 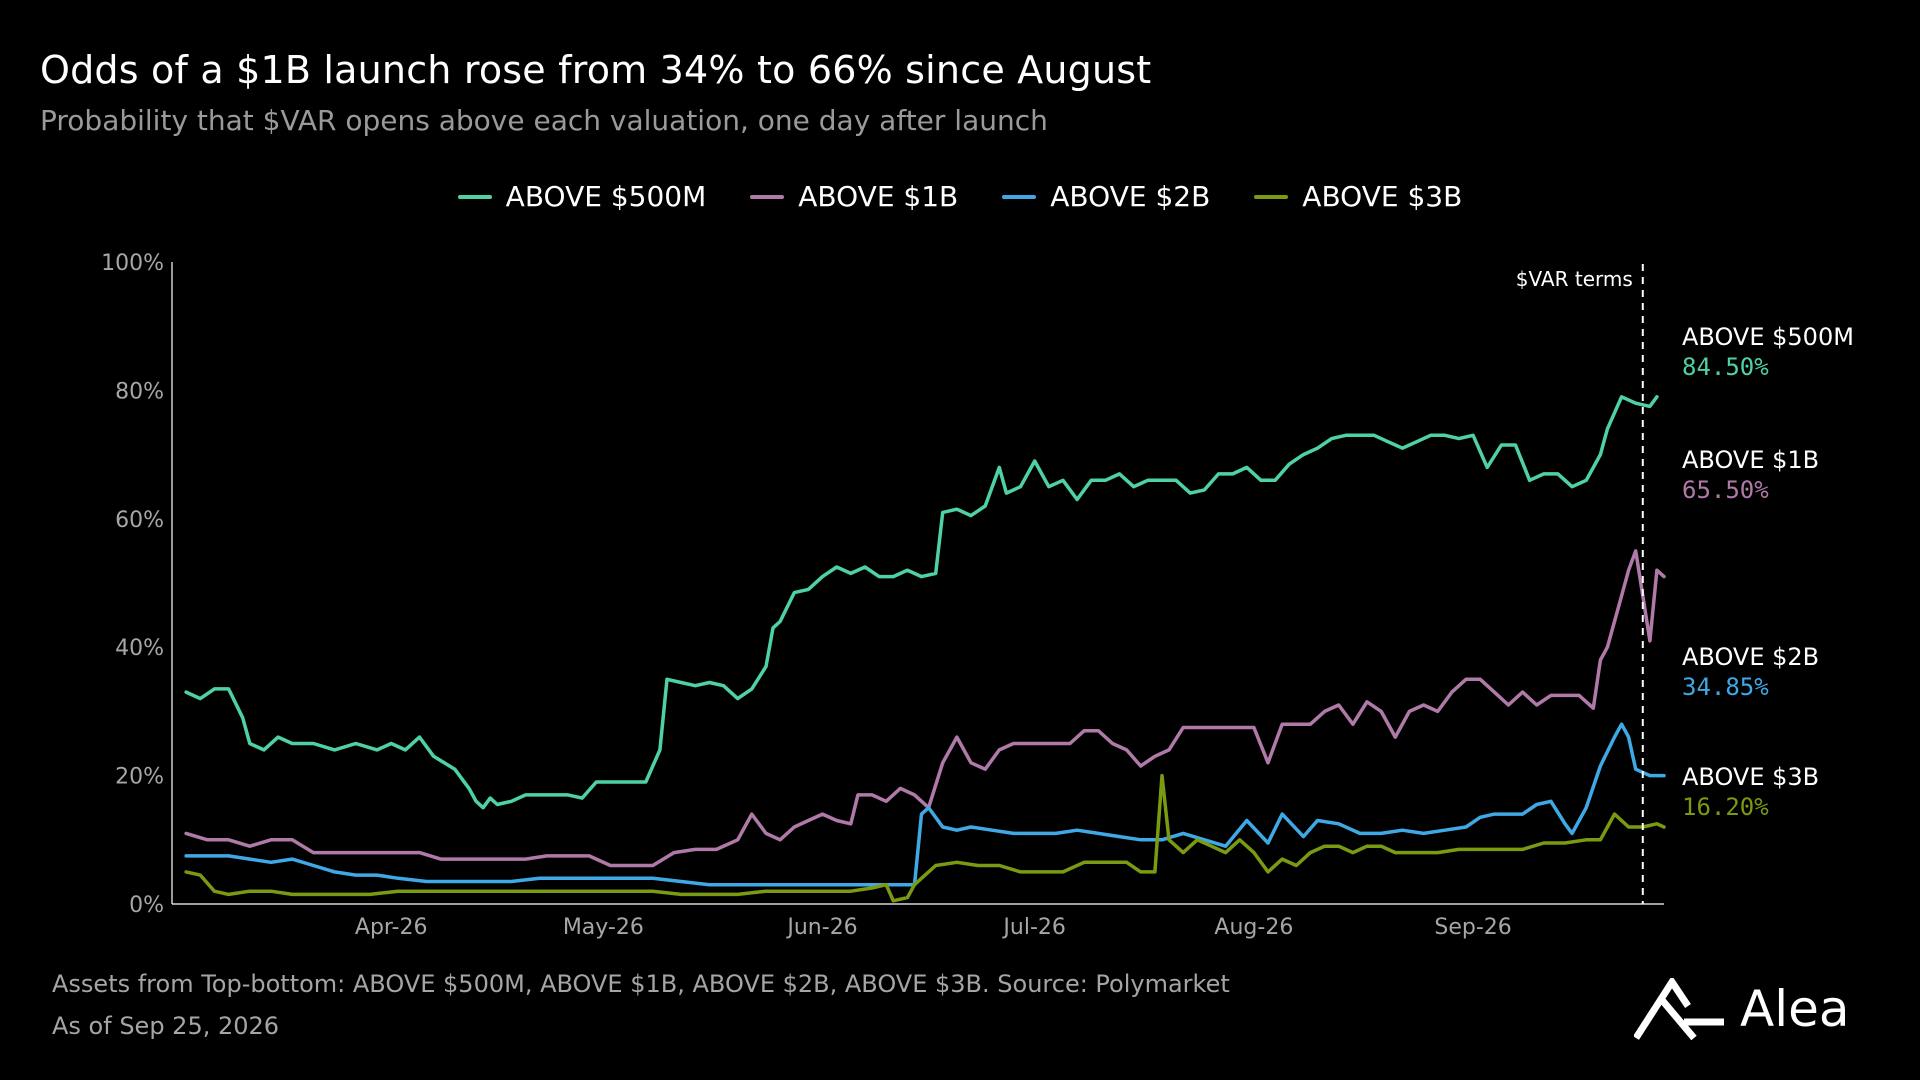 What do you see at coordinates (1382, 196) in the screenshot?
I see `legend-label: ABOVE $3B` at bounding box center [1382, 196].